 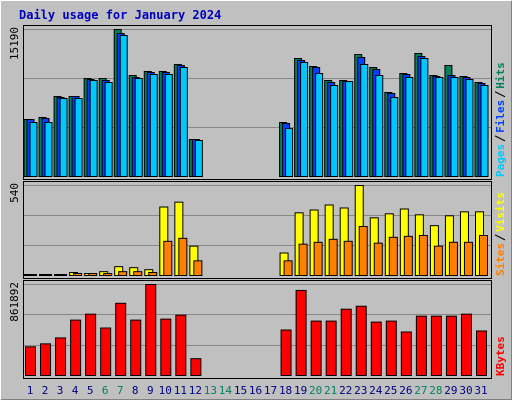 I want to click on x-tick-label: 4, so click(x=75, y=390).